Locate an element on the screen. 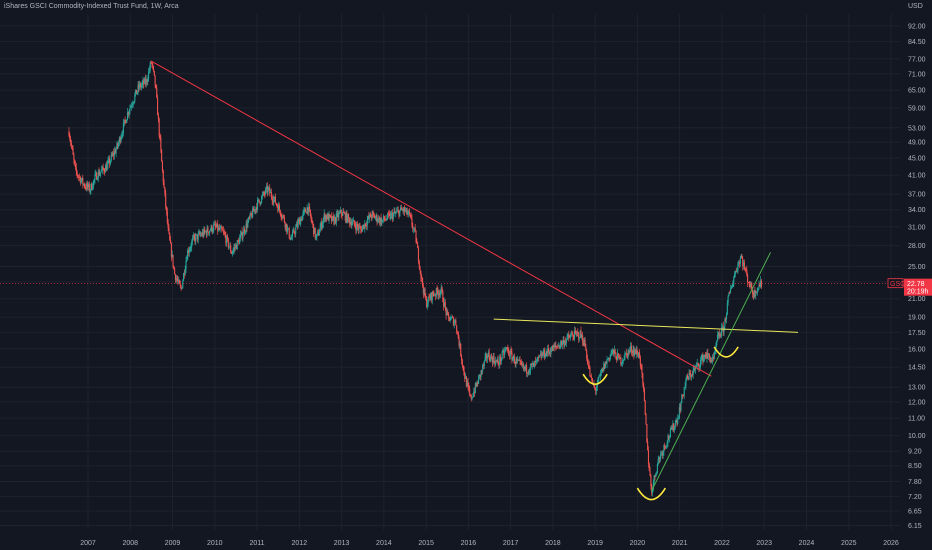  y-tick-label: 71.00 is located at coordinates (917, 74).